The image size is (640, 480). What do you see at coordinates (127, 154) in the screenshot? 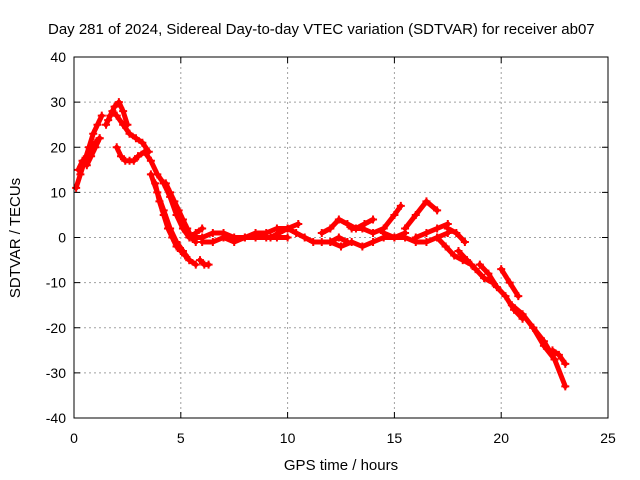
I see `series-track-sat-f` at bounding box center [127, 154].